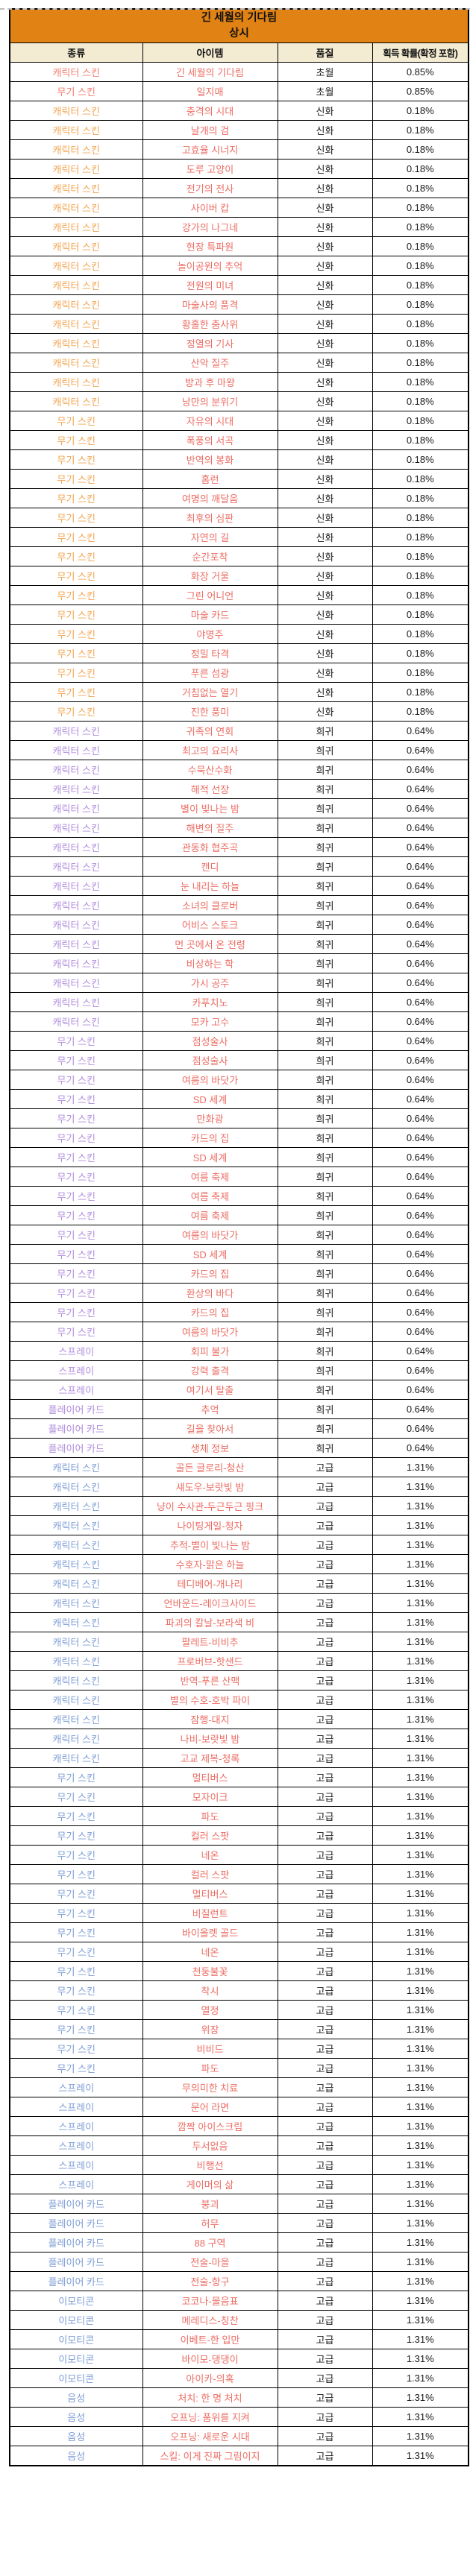  I want to click on item-cell: 착시, so click(210, 1990).